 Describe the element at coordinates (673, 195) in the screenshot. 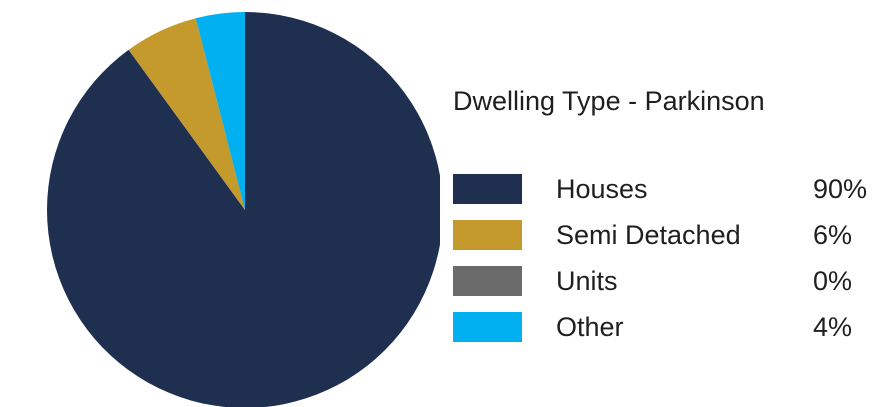

I see `legend-item-houses: Houses 90%` at that location.